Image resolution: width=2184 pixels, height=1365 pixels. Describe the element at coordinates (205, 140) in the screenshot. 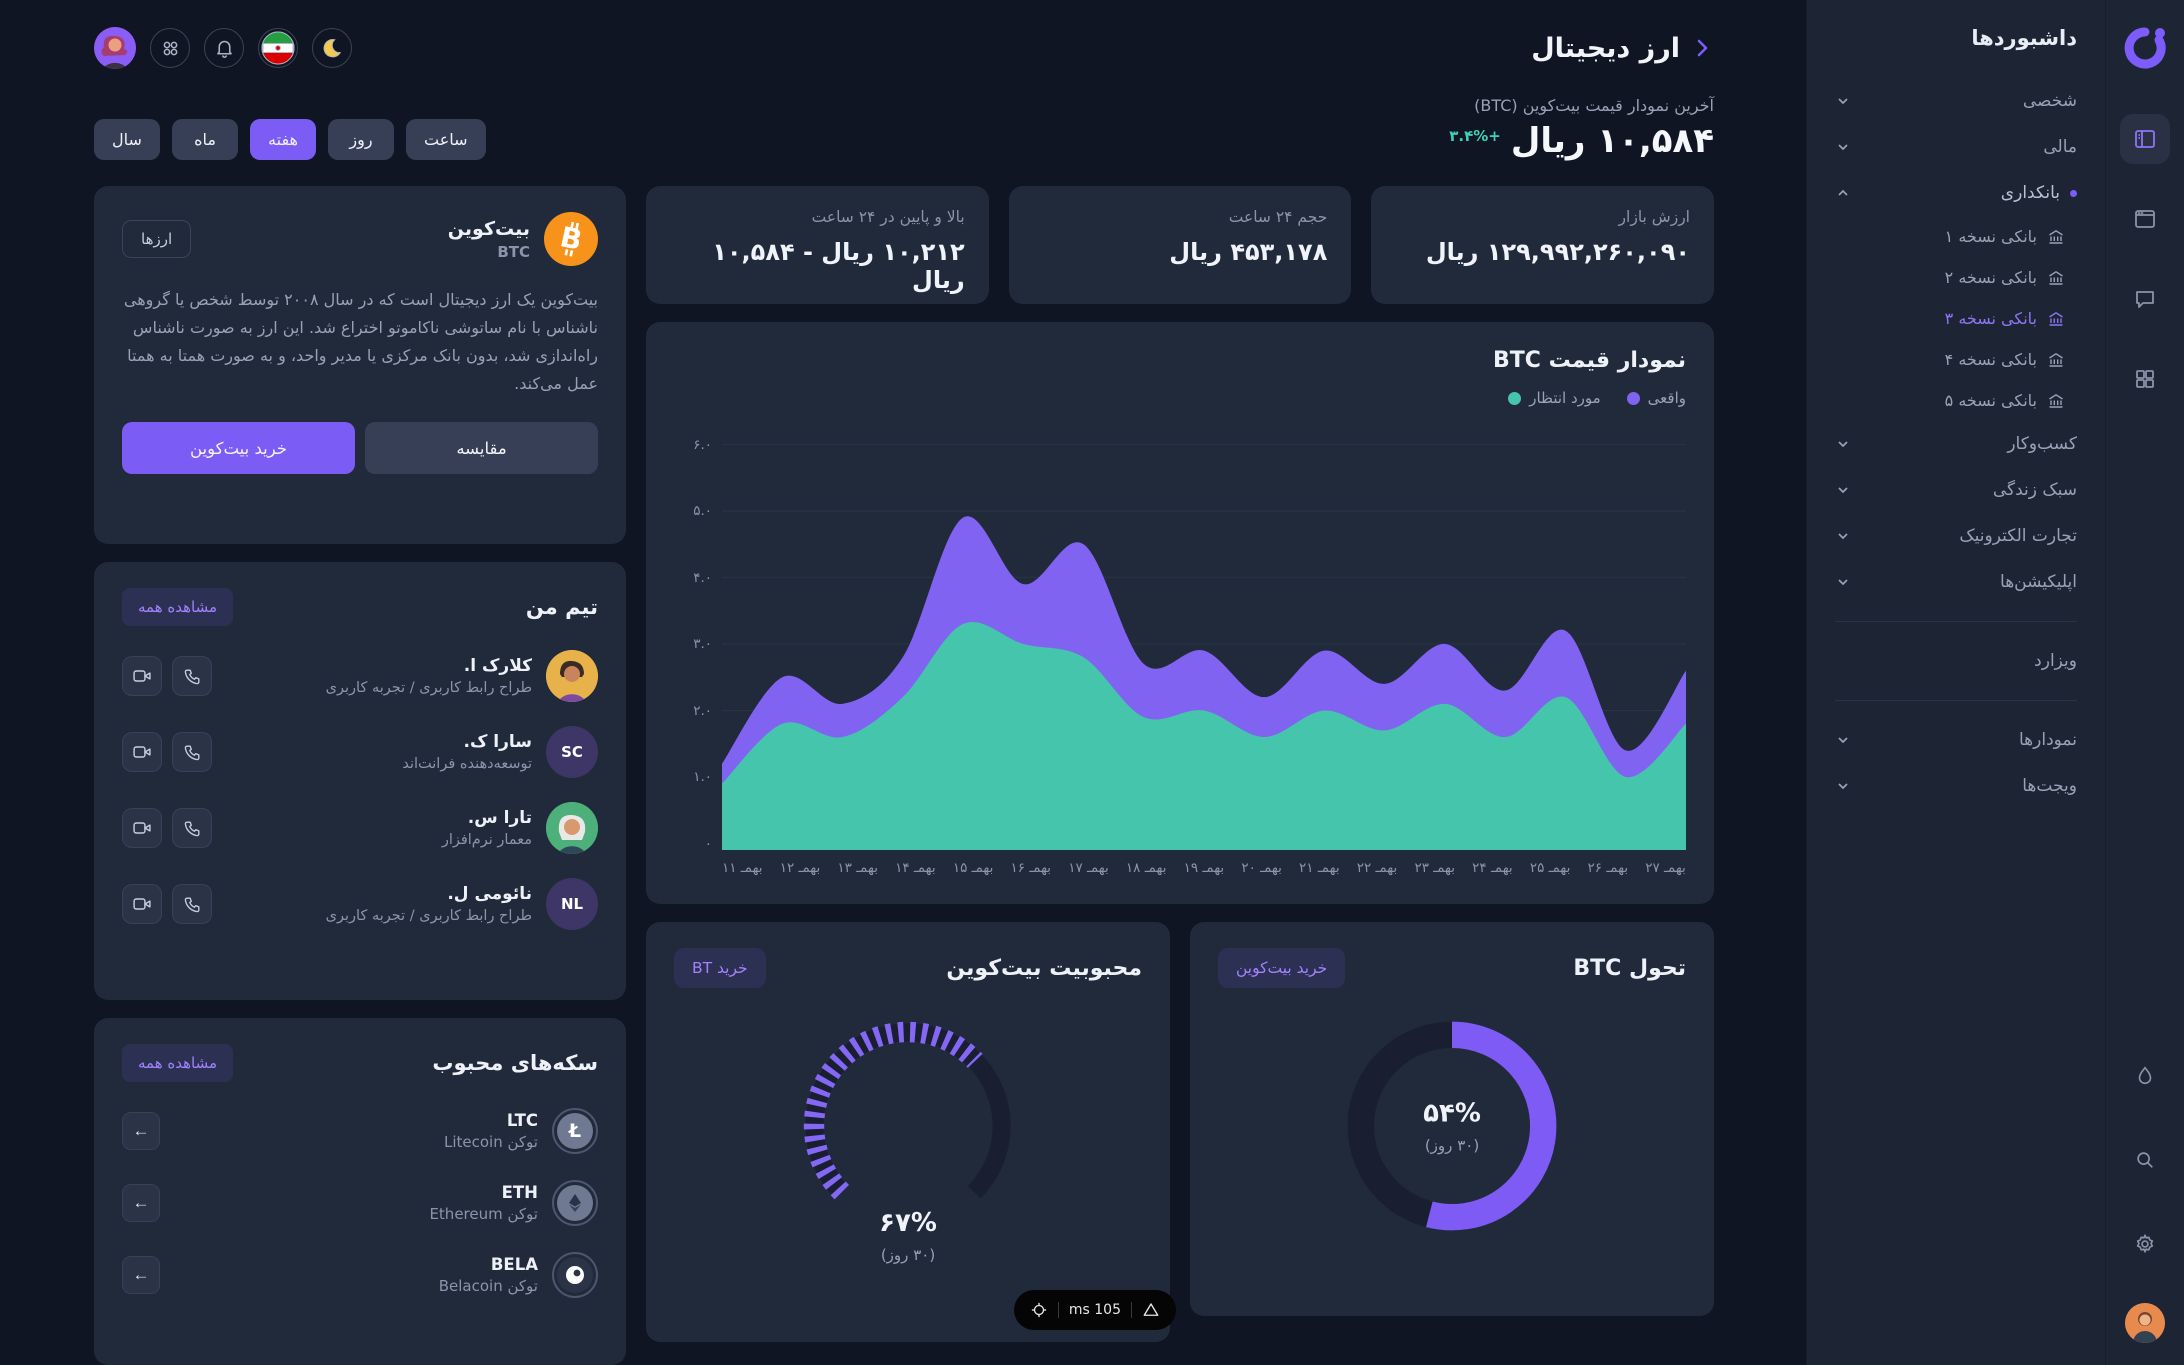

I see `filter-month-button: ماه` at that location.